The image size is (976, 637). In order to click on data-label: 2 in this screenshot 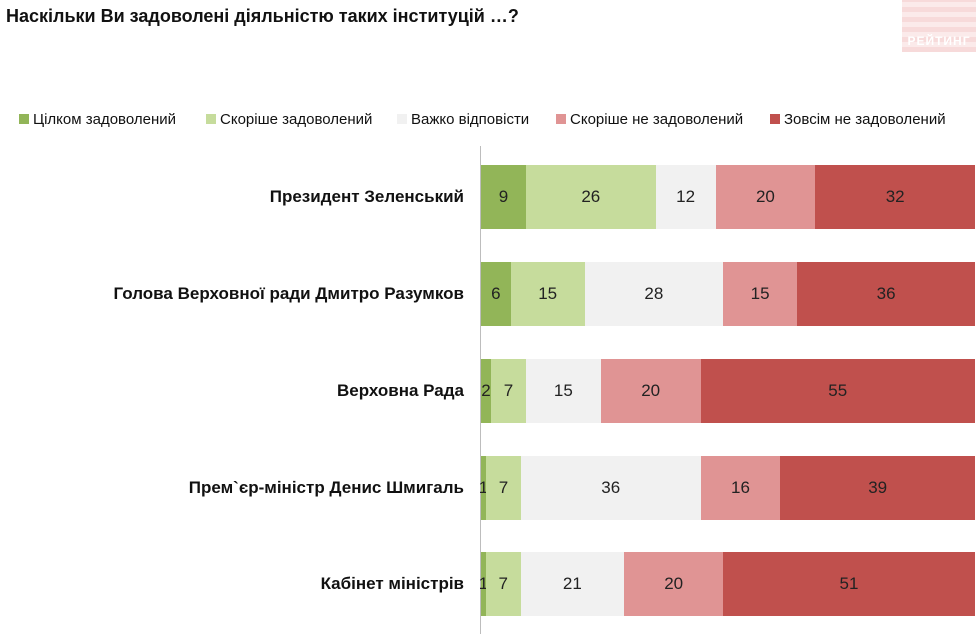, I will do `click(486, 390)`.